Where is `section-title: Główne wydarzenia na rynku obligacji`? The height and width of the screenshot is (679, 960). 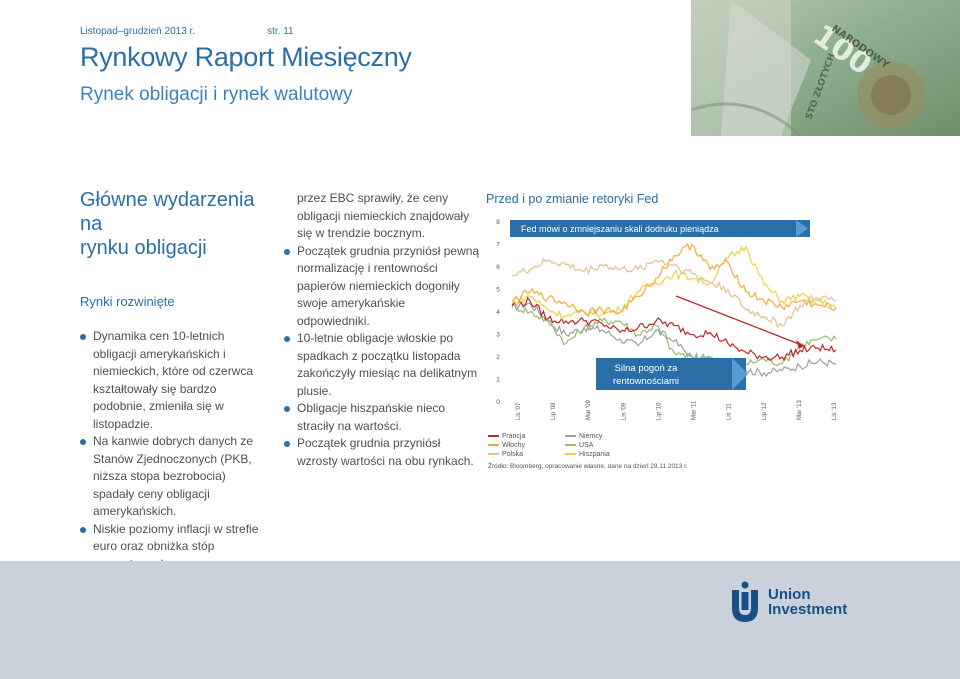
section-title: Główne wydarzenia na rynku obligacji is located at coordinates (175, 224).